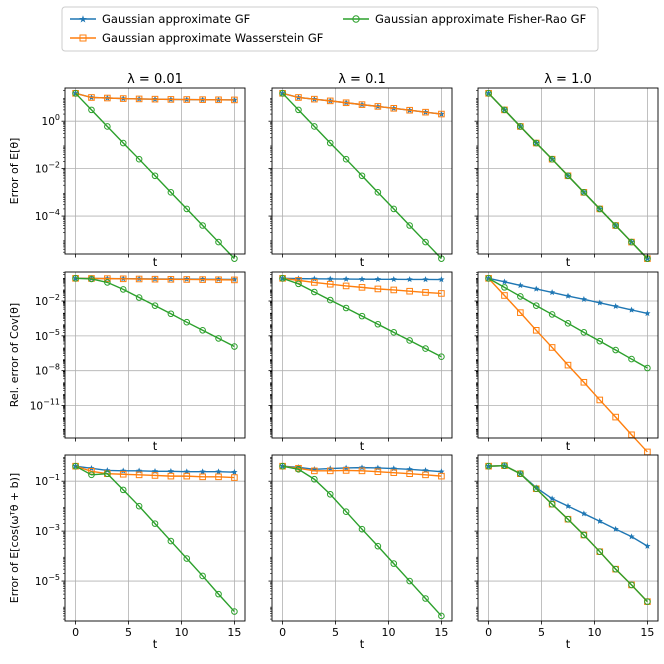  I want to click on legend-square-icon, so click(83, 38).